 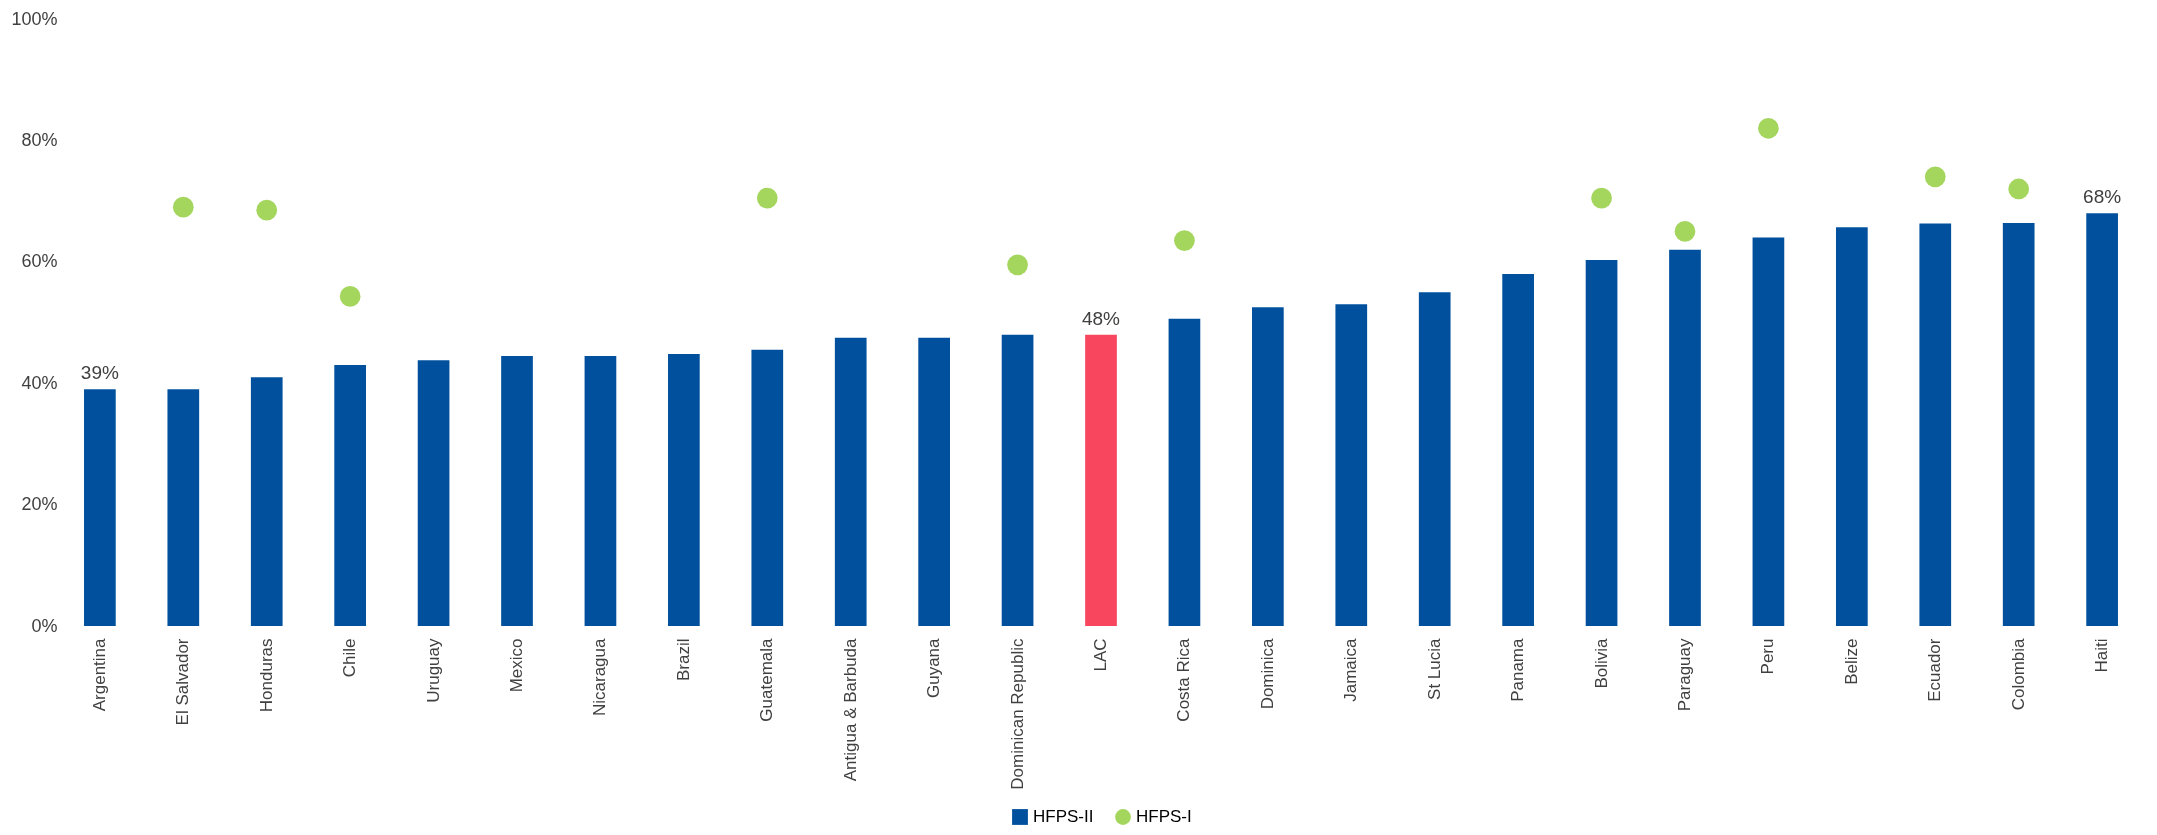 What do you see at coordinates (39, 382) in the screenshot?
I see `y-tick-label: 40%` at bounding box center [39, 382].